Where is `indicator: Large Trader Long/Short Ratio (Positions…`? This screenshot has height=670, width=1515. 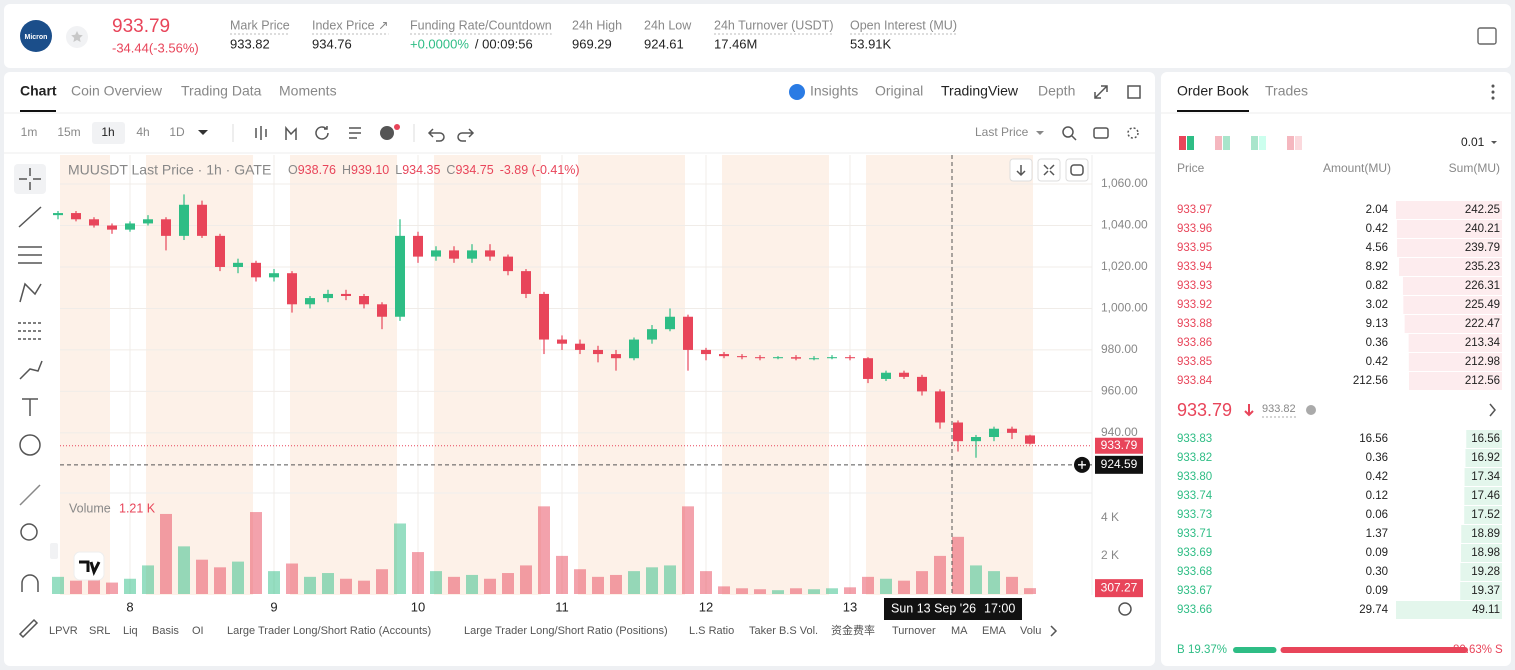
indicator: Large Trader Long/Short Ratio (Positions… is located at coordinates (566, 631).